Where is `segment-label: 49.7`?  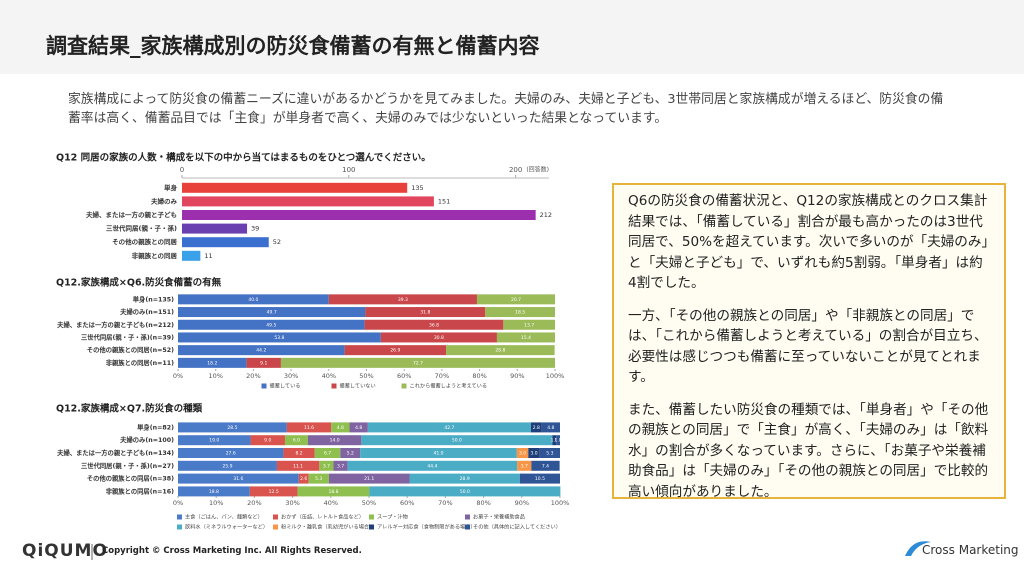 segment-label: 49.7 is located at coordinates (272, 313).